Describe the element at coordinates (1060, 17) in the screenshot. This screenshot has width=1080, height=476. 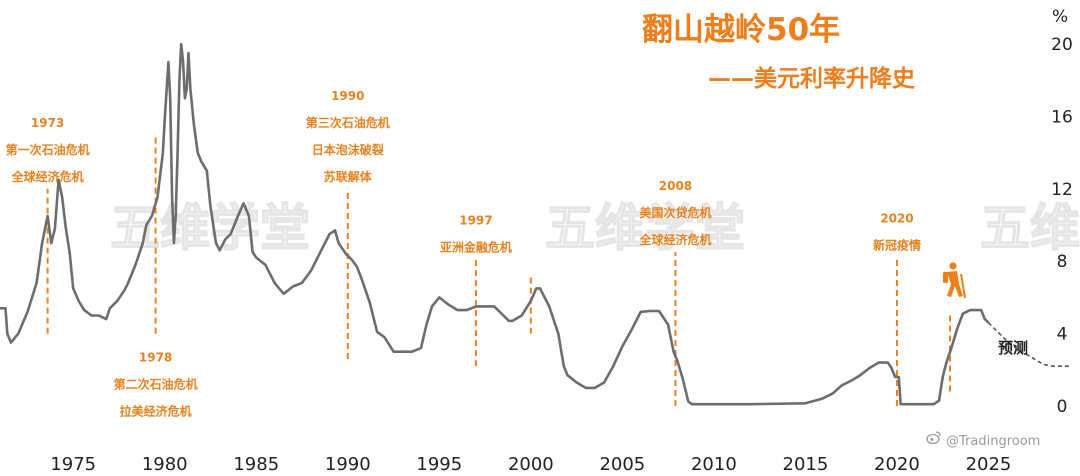
I see `unit-label: %` at that location.